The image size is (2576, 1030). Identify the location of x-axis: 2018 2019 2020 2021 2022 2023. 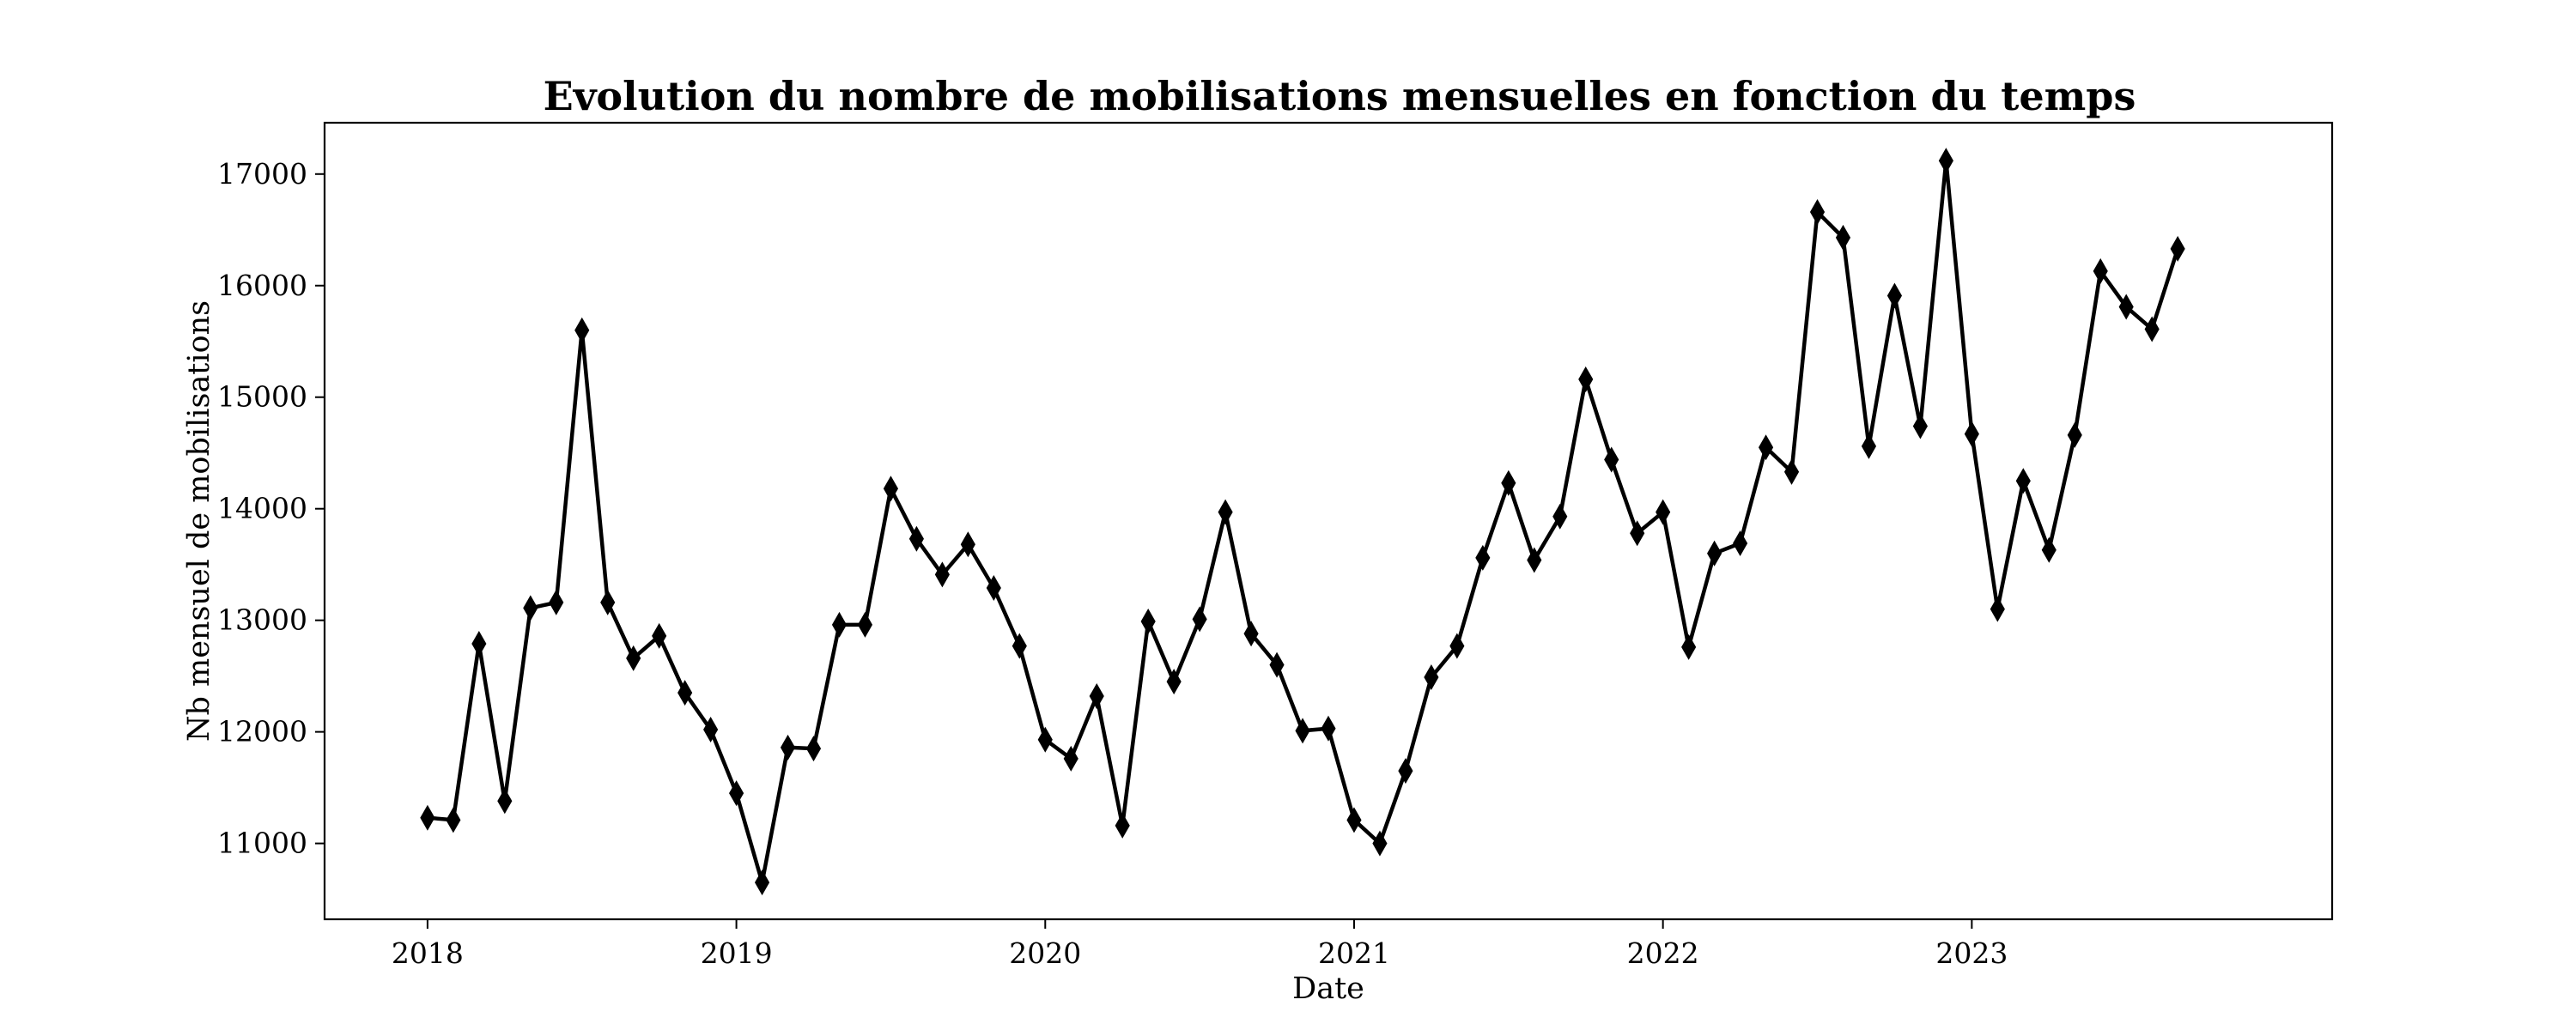
(1200, 944).